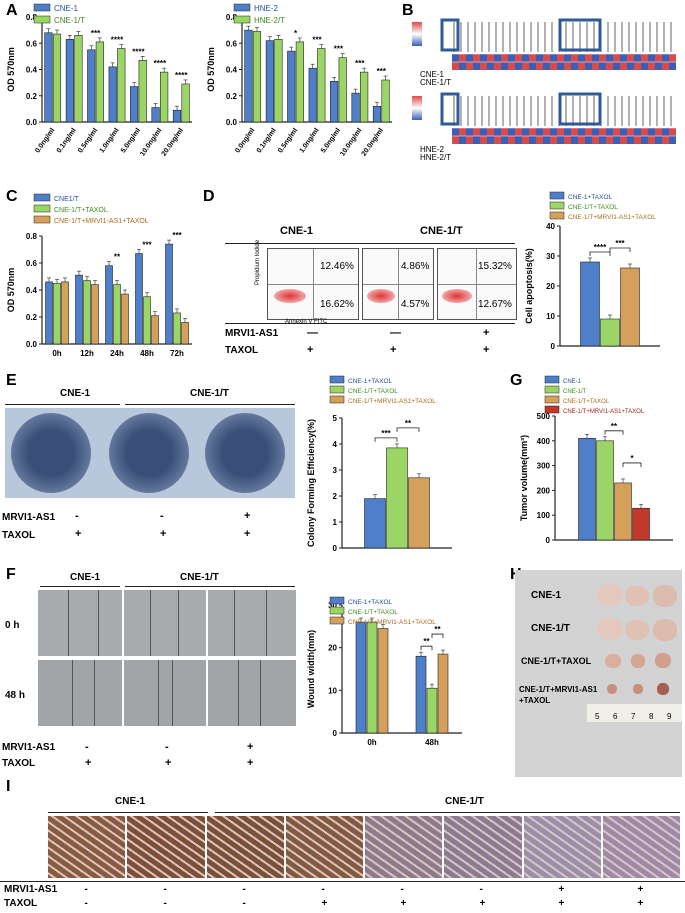  What do you see at coordinates (167, 693) in the screenshot?
I see `wound-photo-48h` at bounding box center [167, 693].